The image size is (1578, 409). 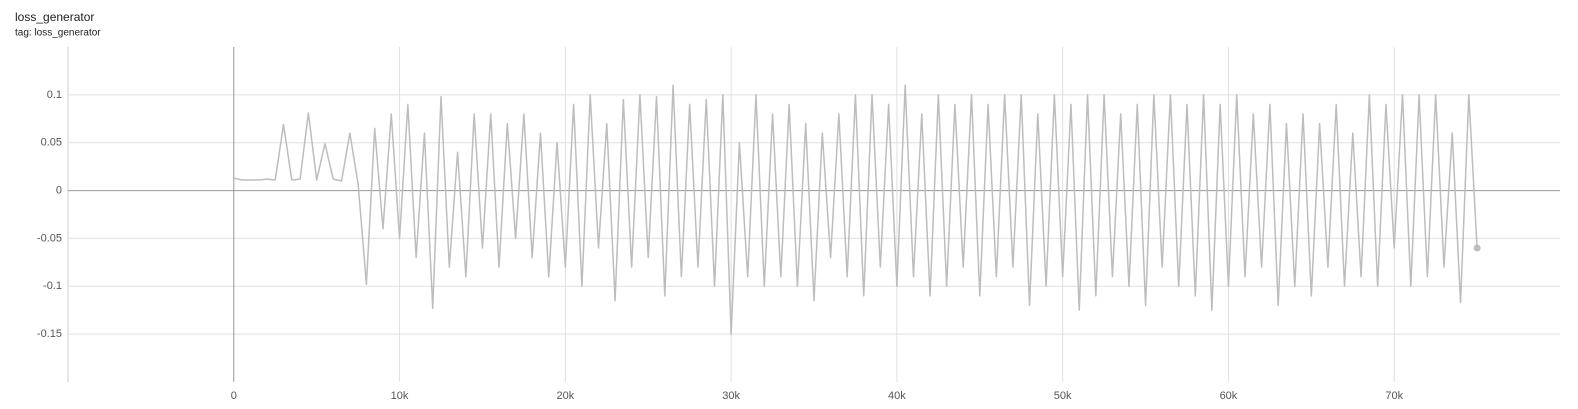 What do you see at coordinates (1394, 396) in the screenshot?
I see `x-tick-label: 70k` at bounding box center [1394, 396].